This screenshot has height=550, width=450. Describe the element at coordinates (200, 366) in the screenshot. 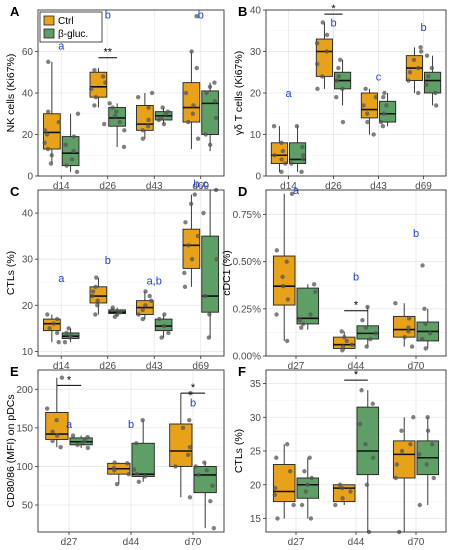

I see `x-tick-label: d69` at that location.